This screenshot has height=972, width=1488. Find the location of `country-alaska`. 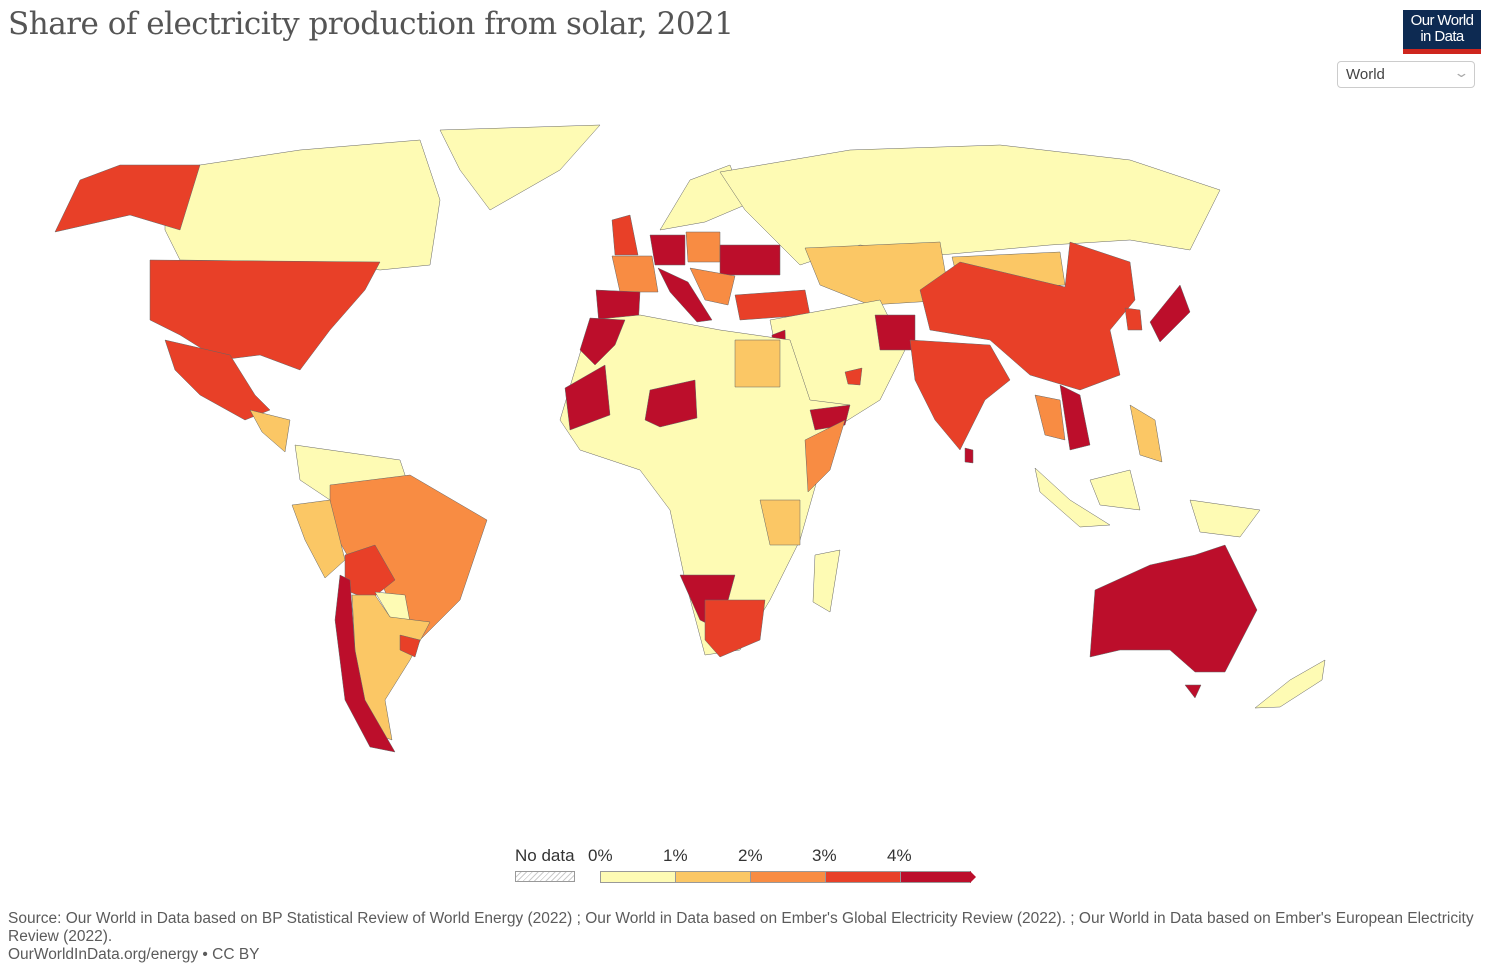

country-alaska is located at coordinates (127, 198).